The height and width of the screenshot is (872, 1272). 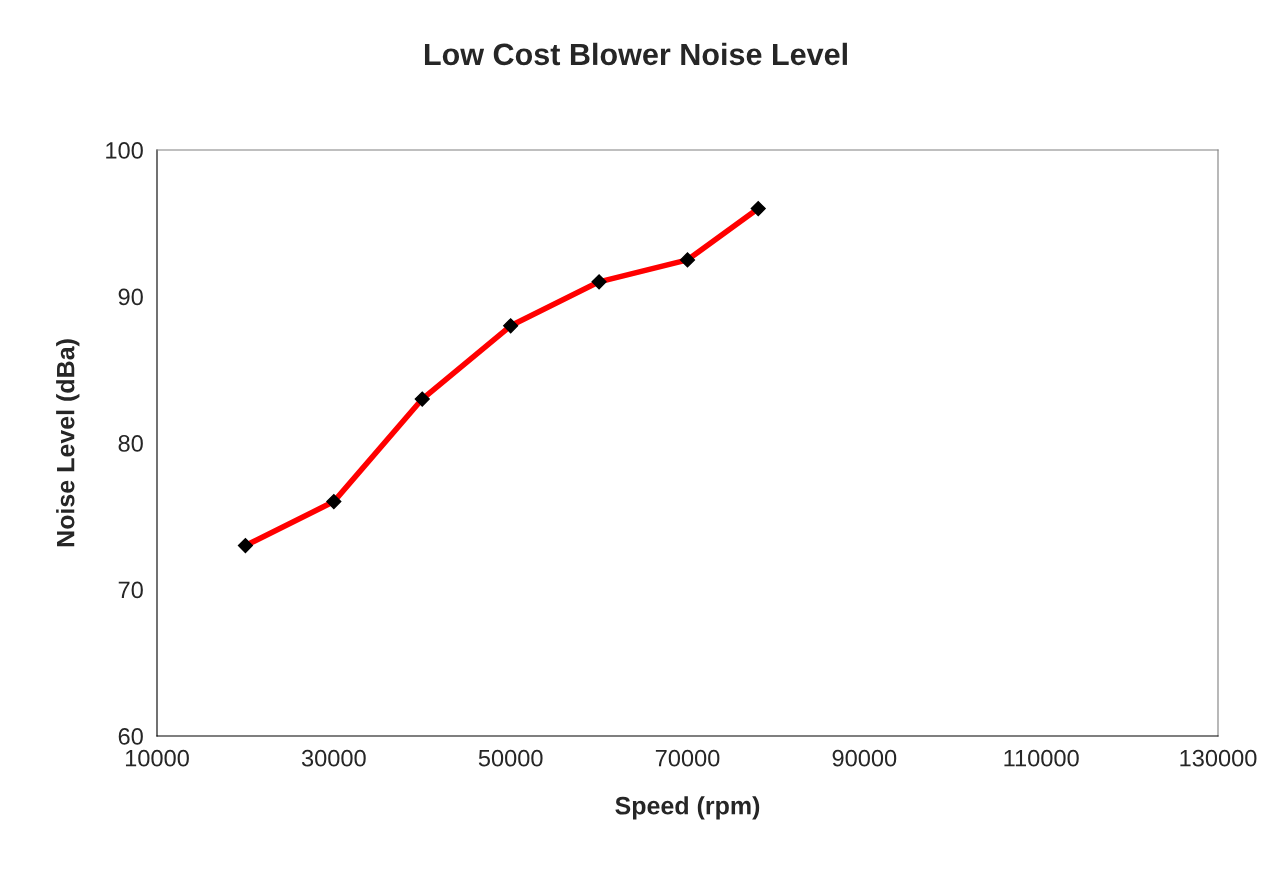 I want to click on x-tick-label: 90000, so click(x=864, y=758).